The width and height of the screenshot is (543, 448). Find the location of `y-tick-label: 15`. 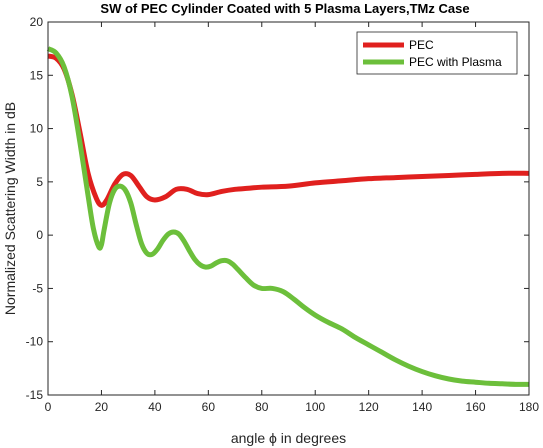

y-tick-label: 15 is located at coordinates (37, 75).